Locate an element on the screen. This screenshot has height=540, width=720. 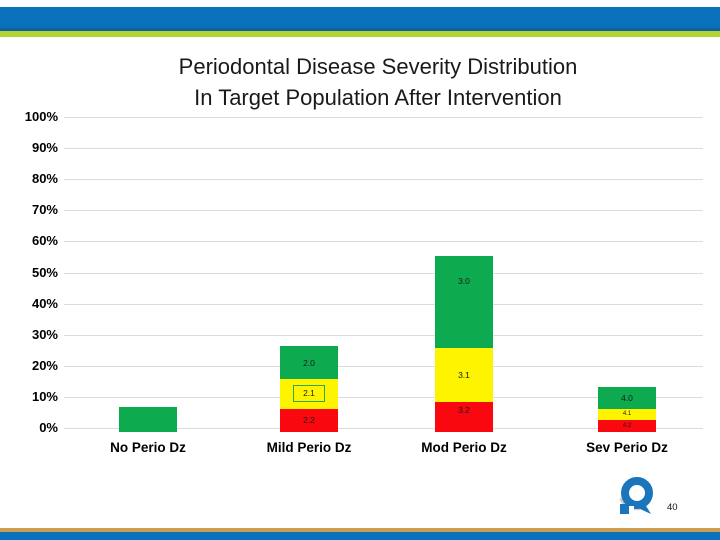
y-axis-label: 10% is located at coordinates (44, 396).